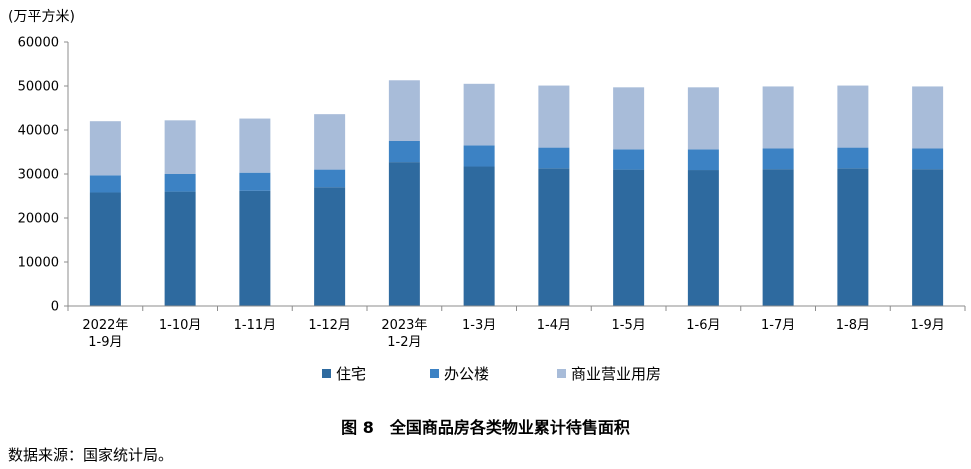  Describe the element at coordinates (629, 325) in the screenshot. I see `x-tick-label: 1-5月` at that location.